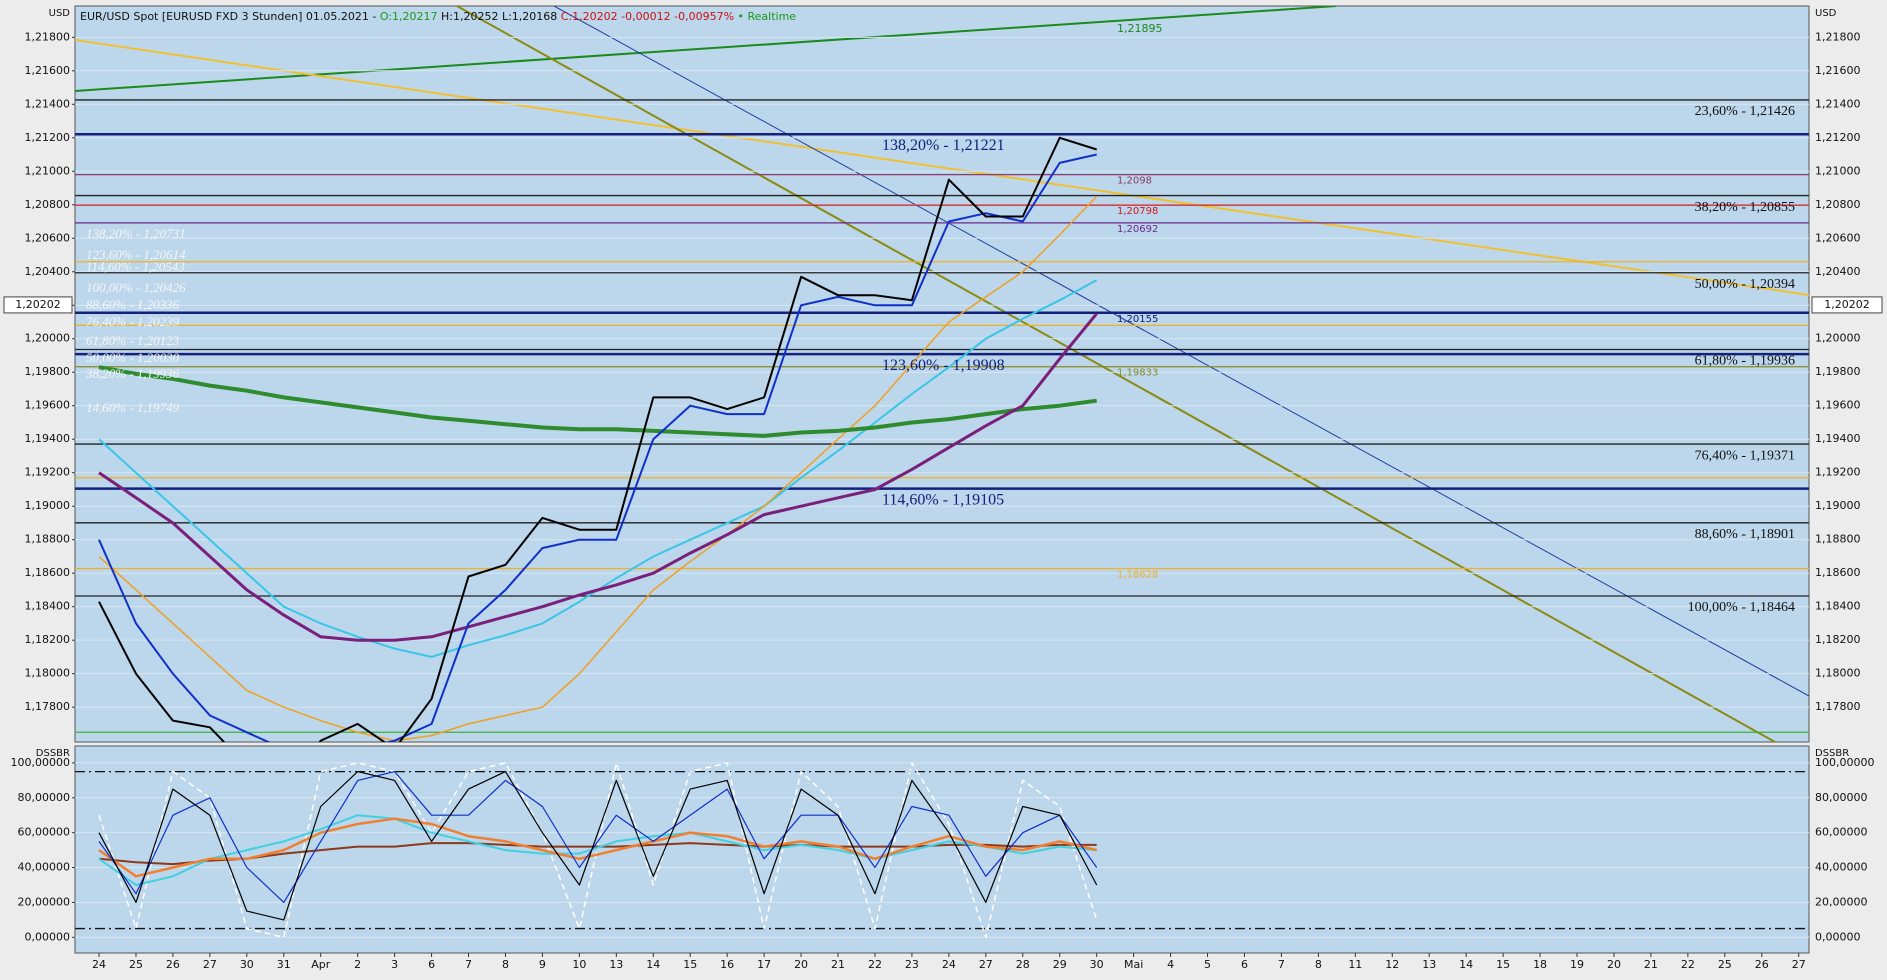 The height and width of the screenshot is (980, 1887). I want to click on level-tag: 1,18628, so click(1137, 575).